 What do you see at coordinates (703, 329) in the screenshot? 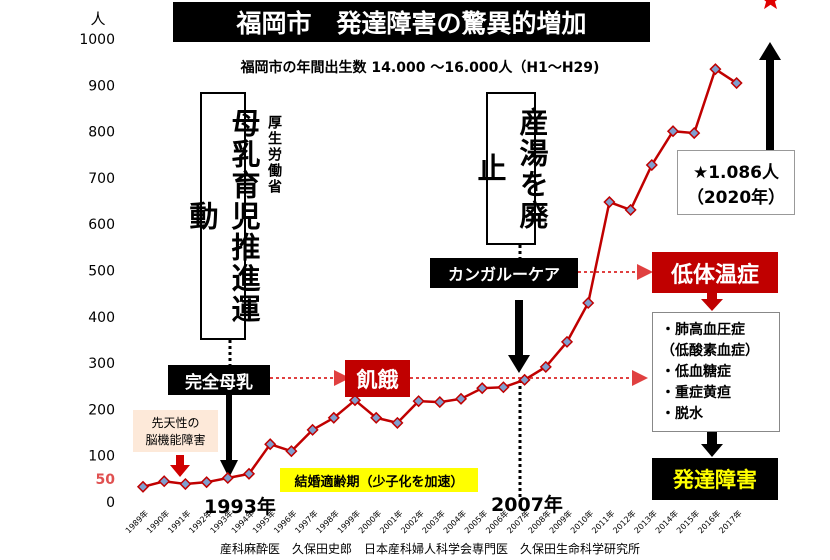
I see `symptom: ・肺高血圧症` at bounding box center [703, 329].